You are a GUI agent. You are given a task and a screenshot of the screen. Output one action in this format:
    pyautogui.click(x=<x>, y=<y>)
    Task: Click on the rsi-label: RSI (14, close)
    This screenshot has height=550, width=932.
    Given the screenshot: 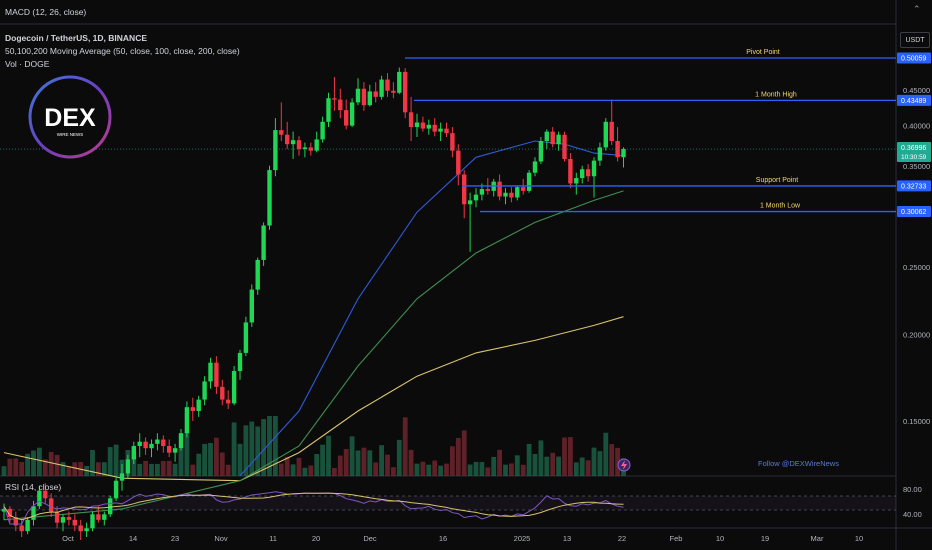 What is the action you would take?
    pyautogui.click(x=33, y=487)
    